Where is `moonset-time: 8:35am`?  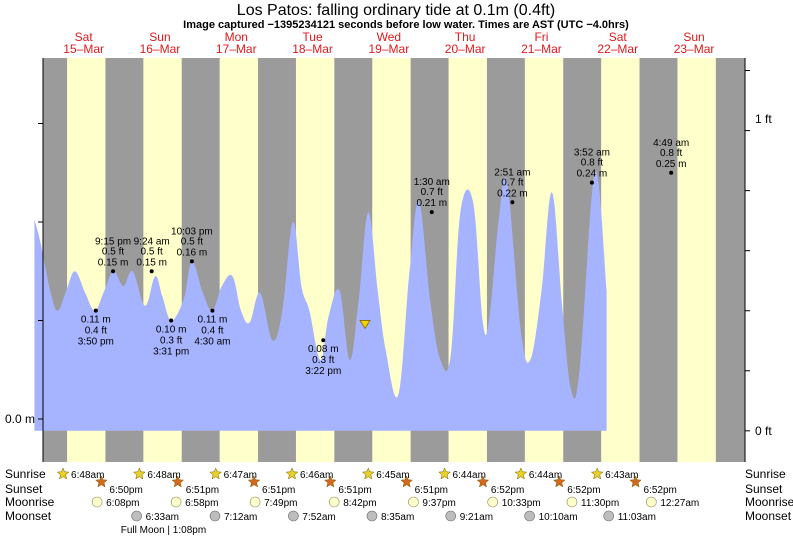 moonset-time: 8:35am is located at coordinates (397, 517).